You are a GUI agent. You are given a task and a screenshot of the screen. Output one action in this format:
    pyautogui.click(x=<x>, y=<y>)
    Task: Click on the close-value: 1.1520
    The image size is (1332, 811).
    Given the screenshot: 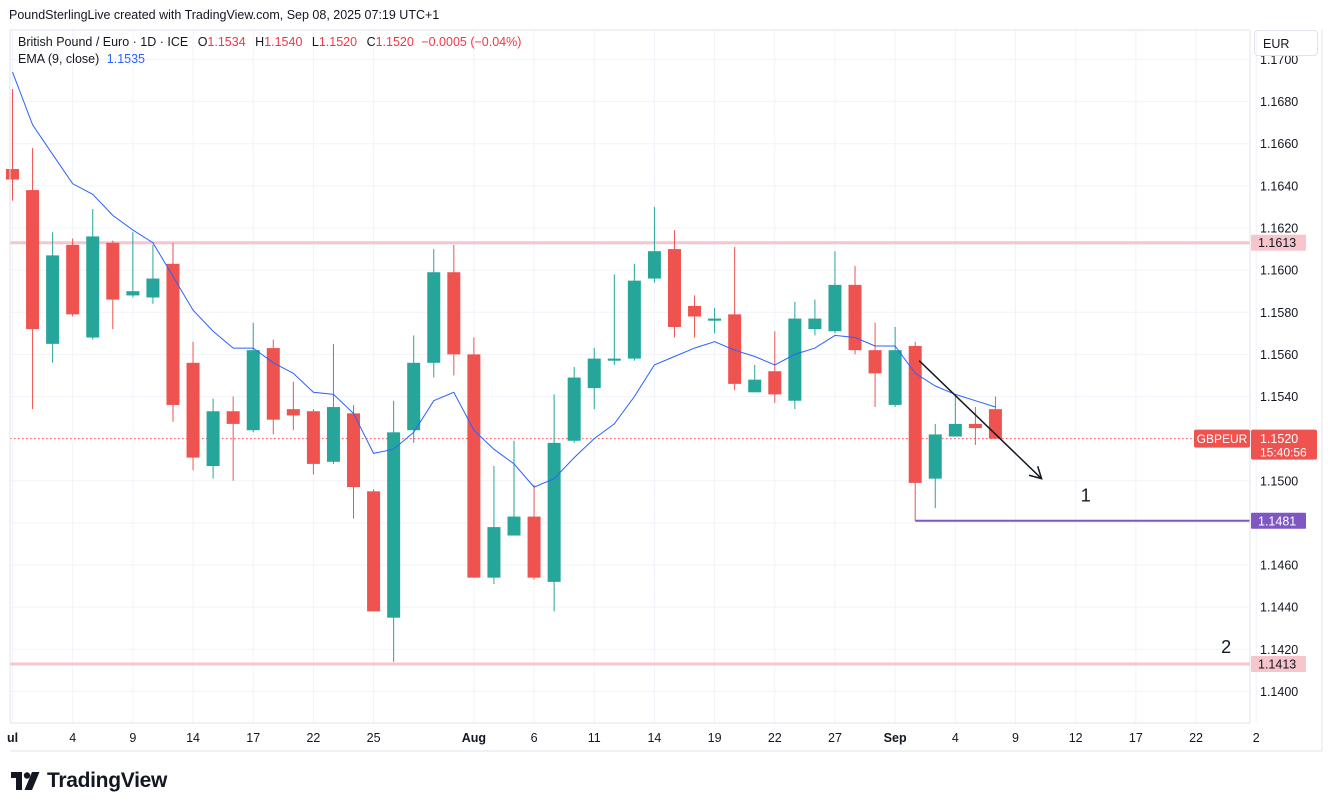 What is the action you would take?
    pyautogui.click(x=394, y=42)
    